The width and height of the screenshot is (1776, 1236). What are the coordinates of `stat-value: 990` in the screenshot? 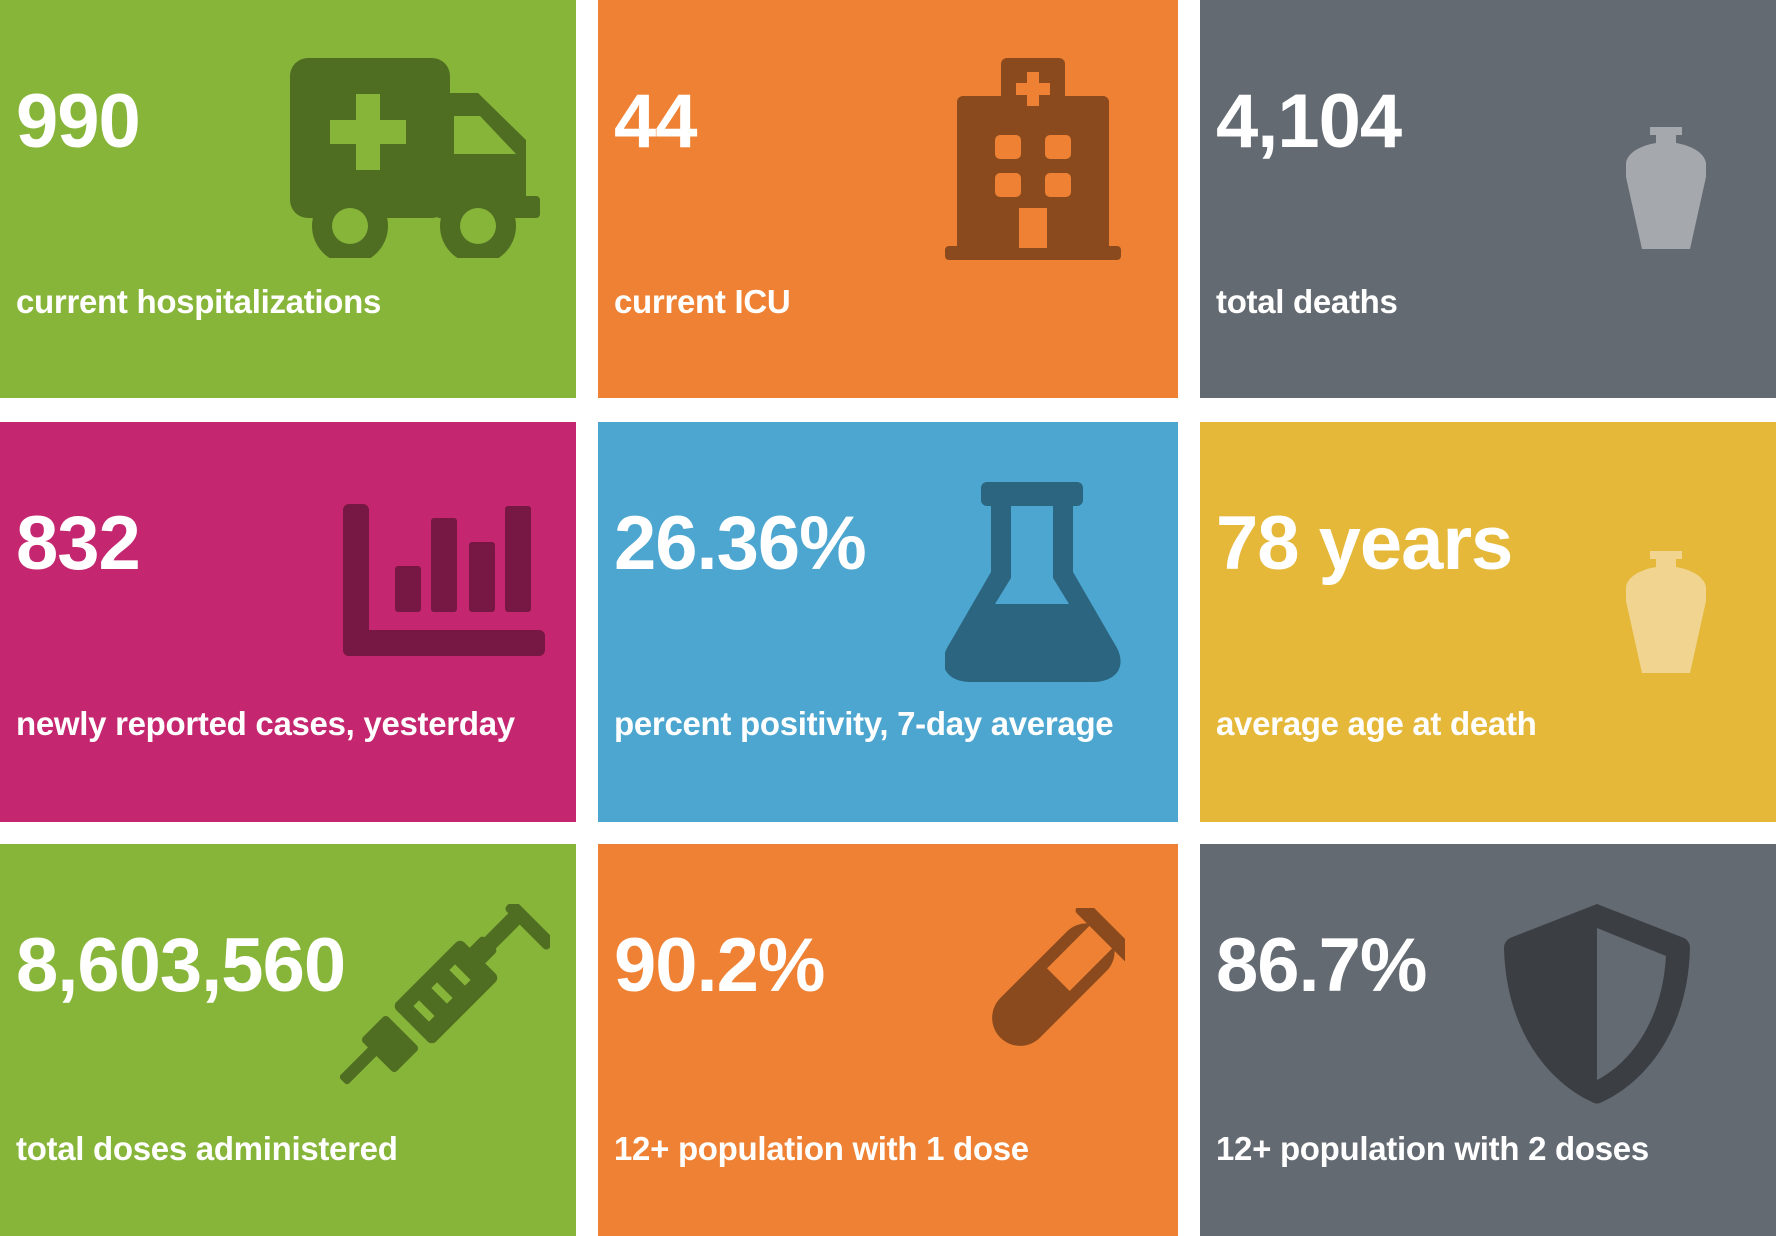 It's located at (78, 121).